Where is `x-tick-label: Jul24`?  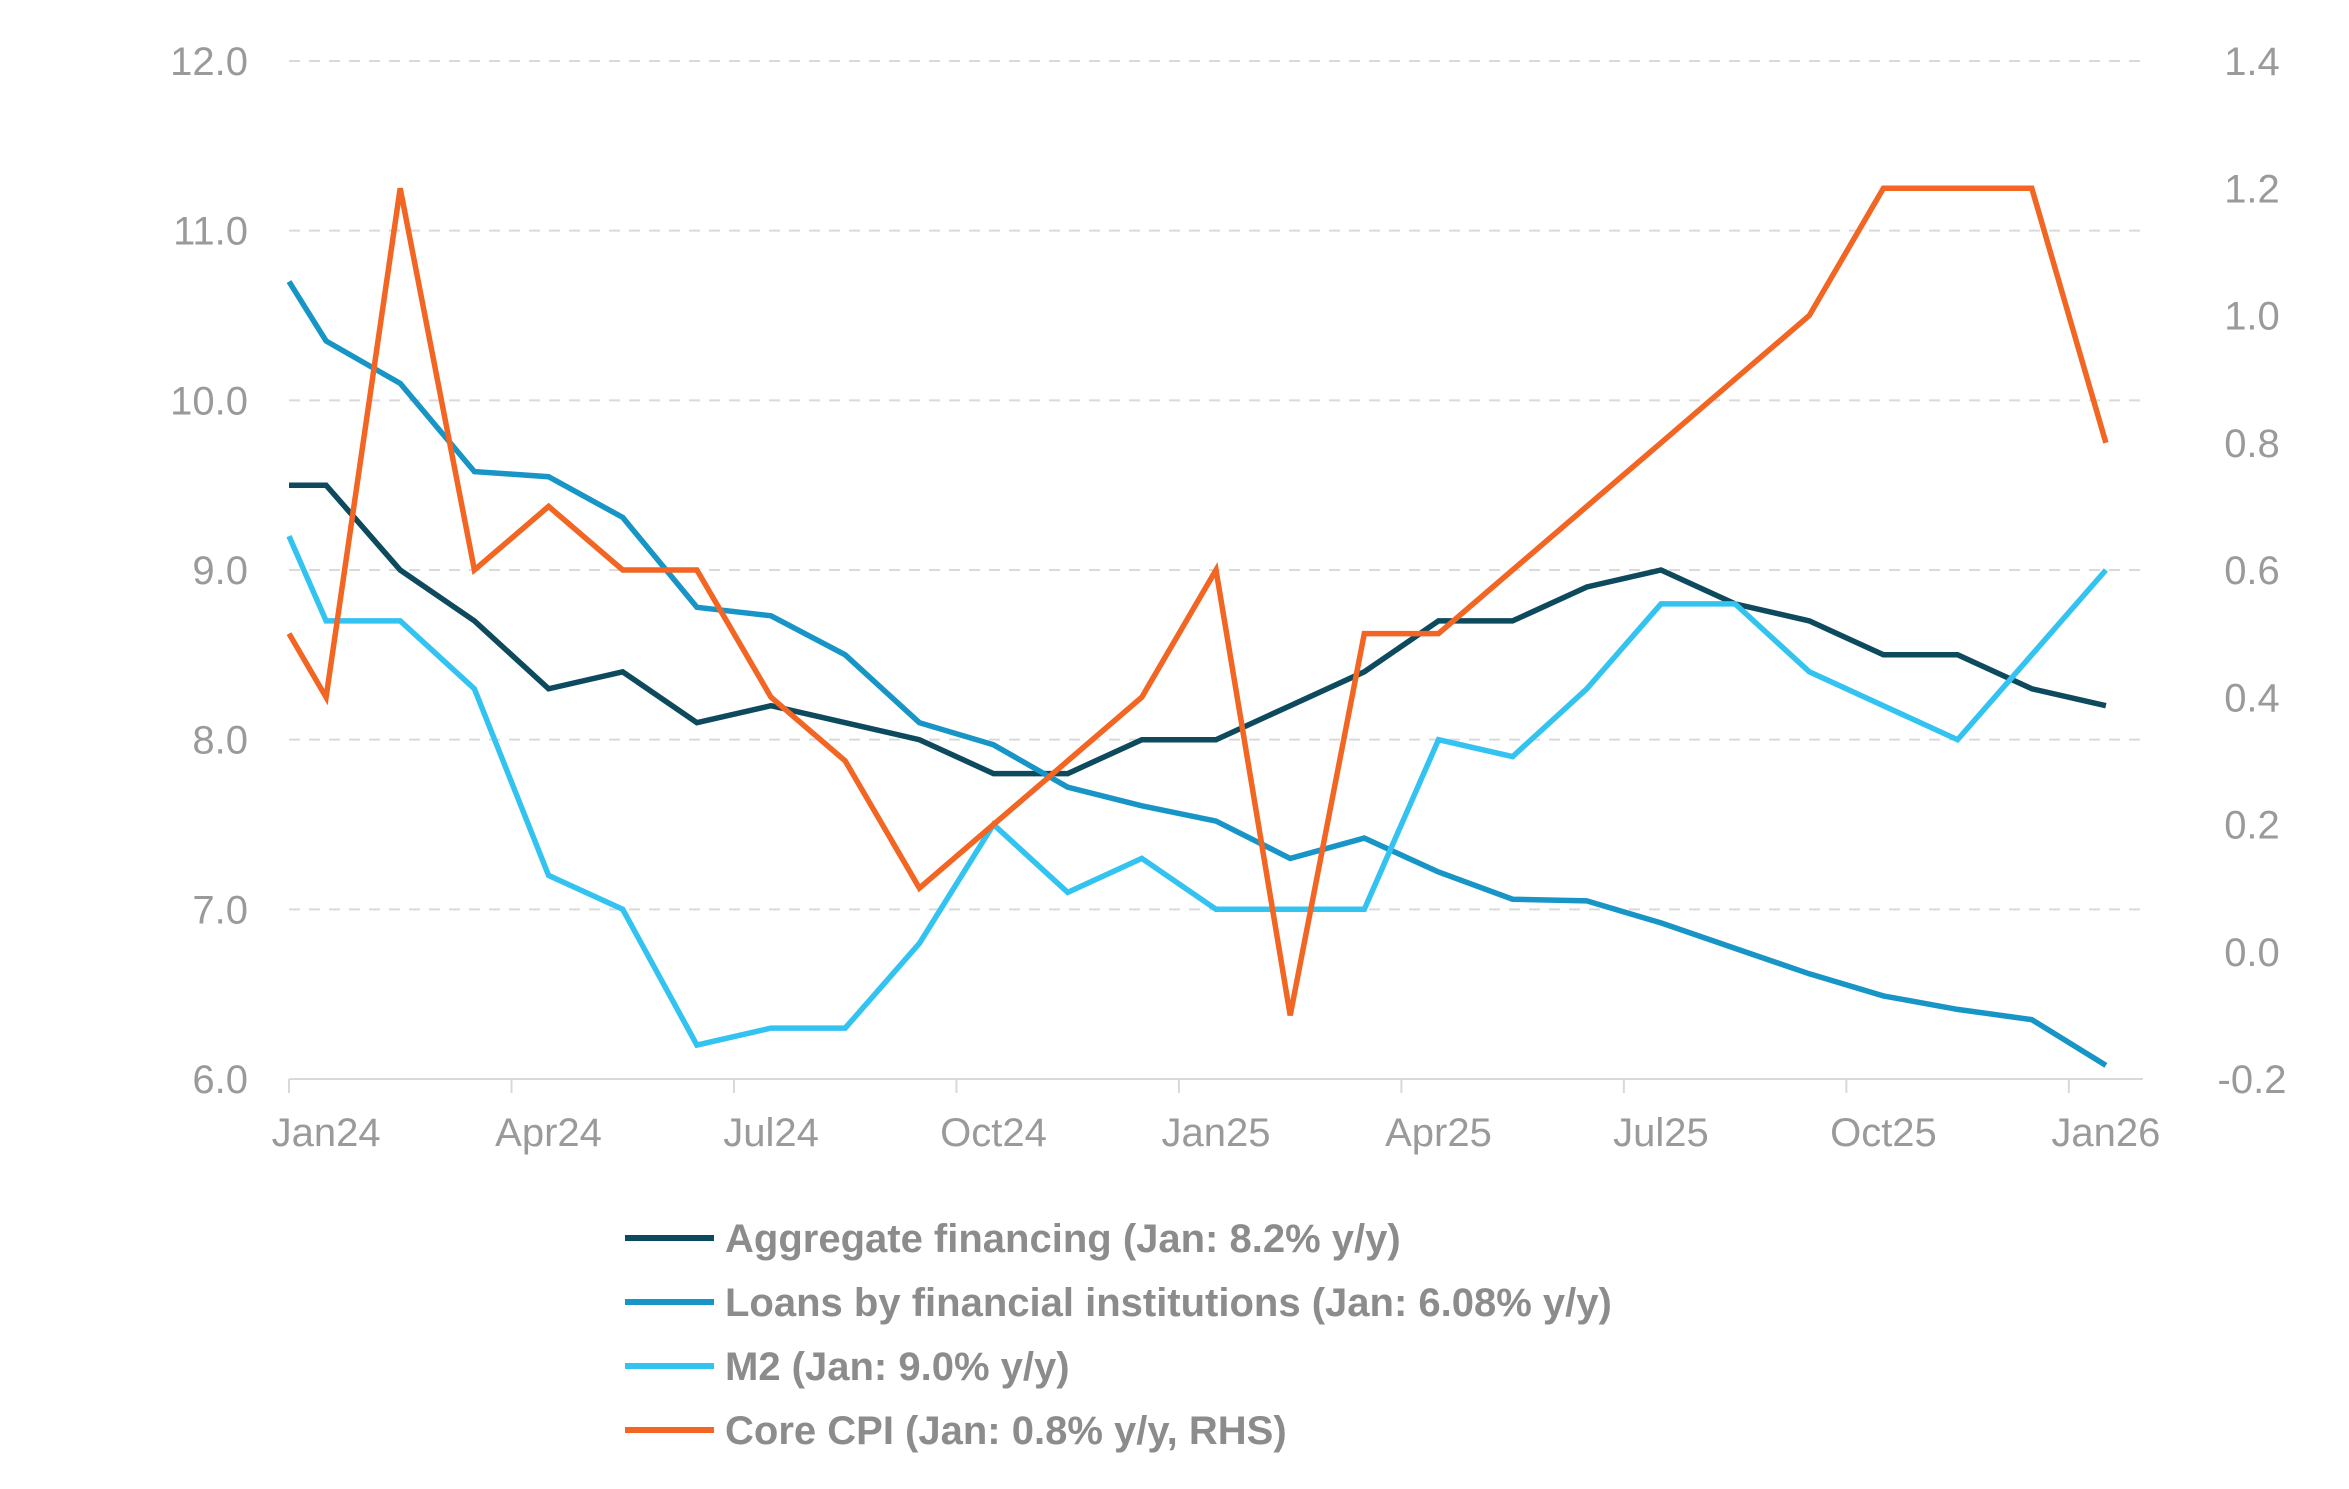
x-tick-label: Jul24 is located at coordinates (771, 1133).